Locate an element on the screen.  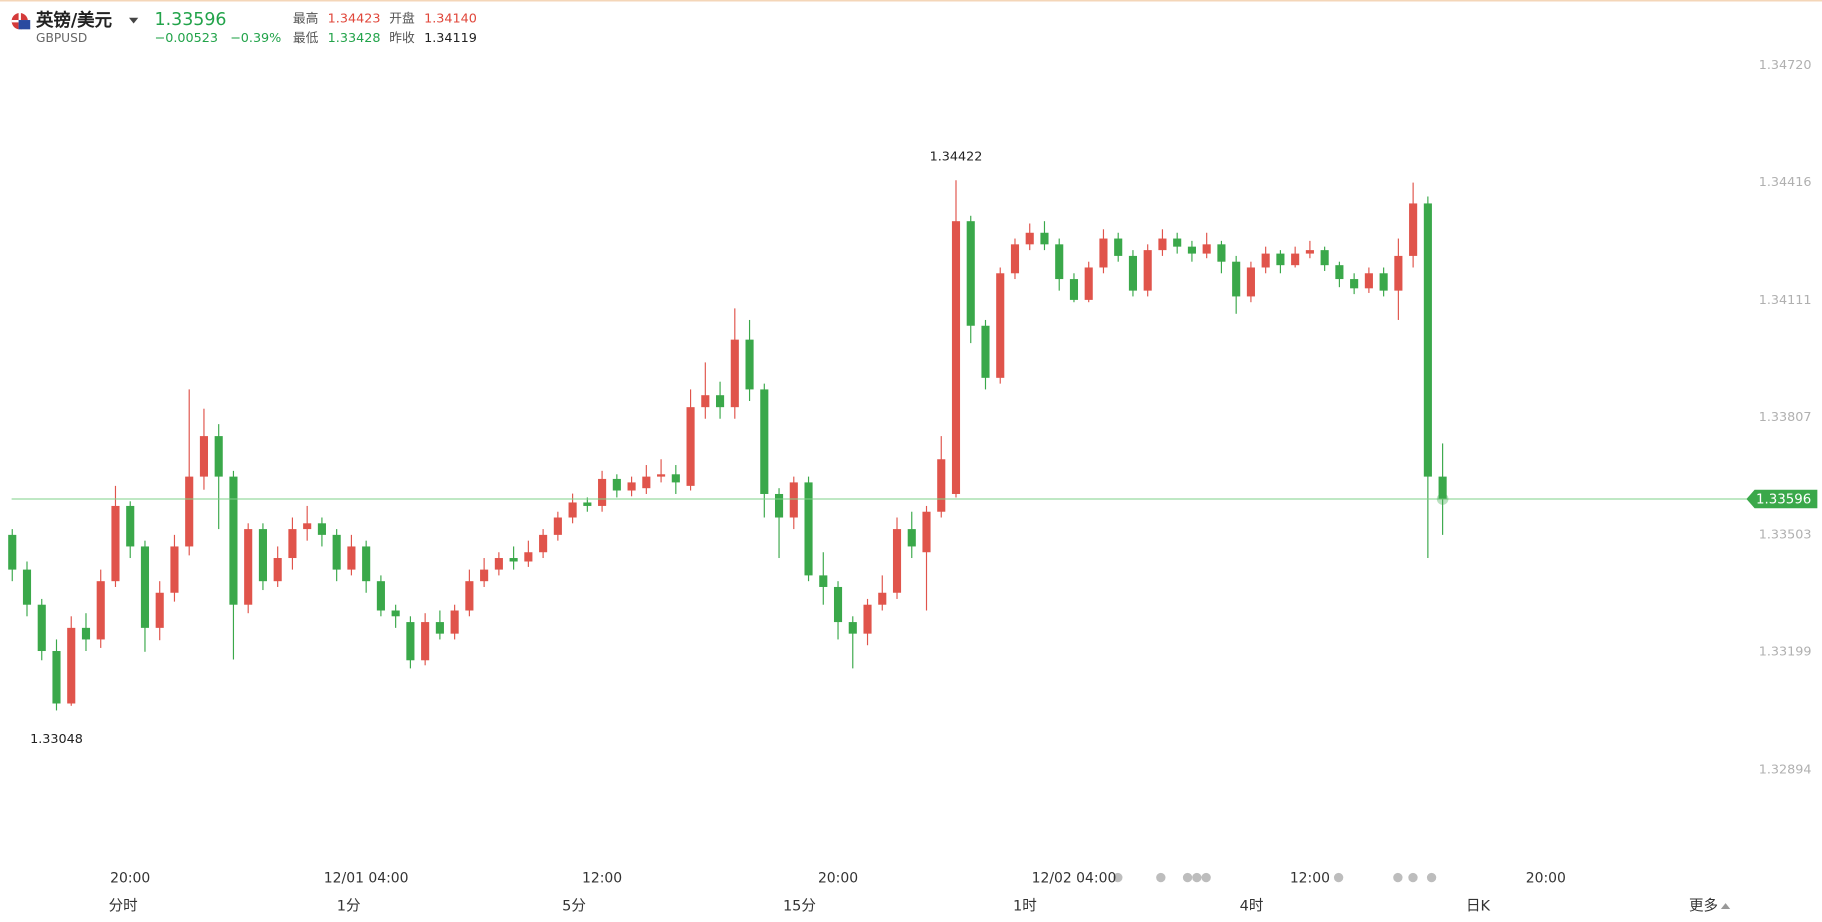
period-tab: 分时 is located at coordinates (123, 906).